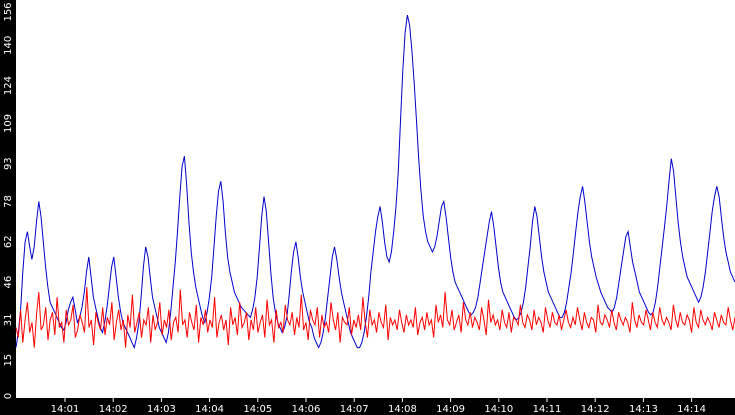 The image size is (735, 415). Describe the element at coordinates (8, 123) in the screenshot. I see `y-tick-label: 109` at that location.